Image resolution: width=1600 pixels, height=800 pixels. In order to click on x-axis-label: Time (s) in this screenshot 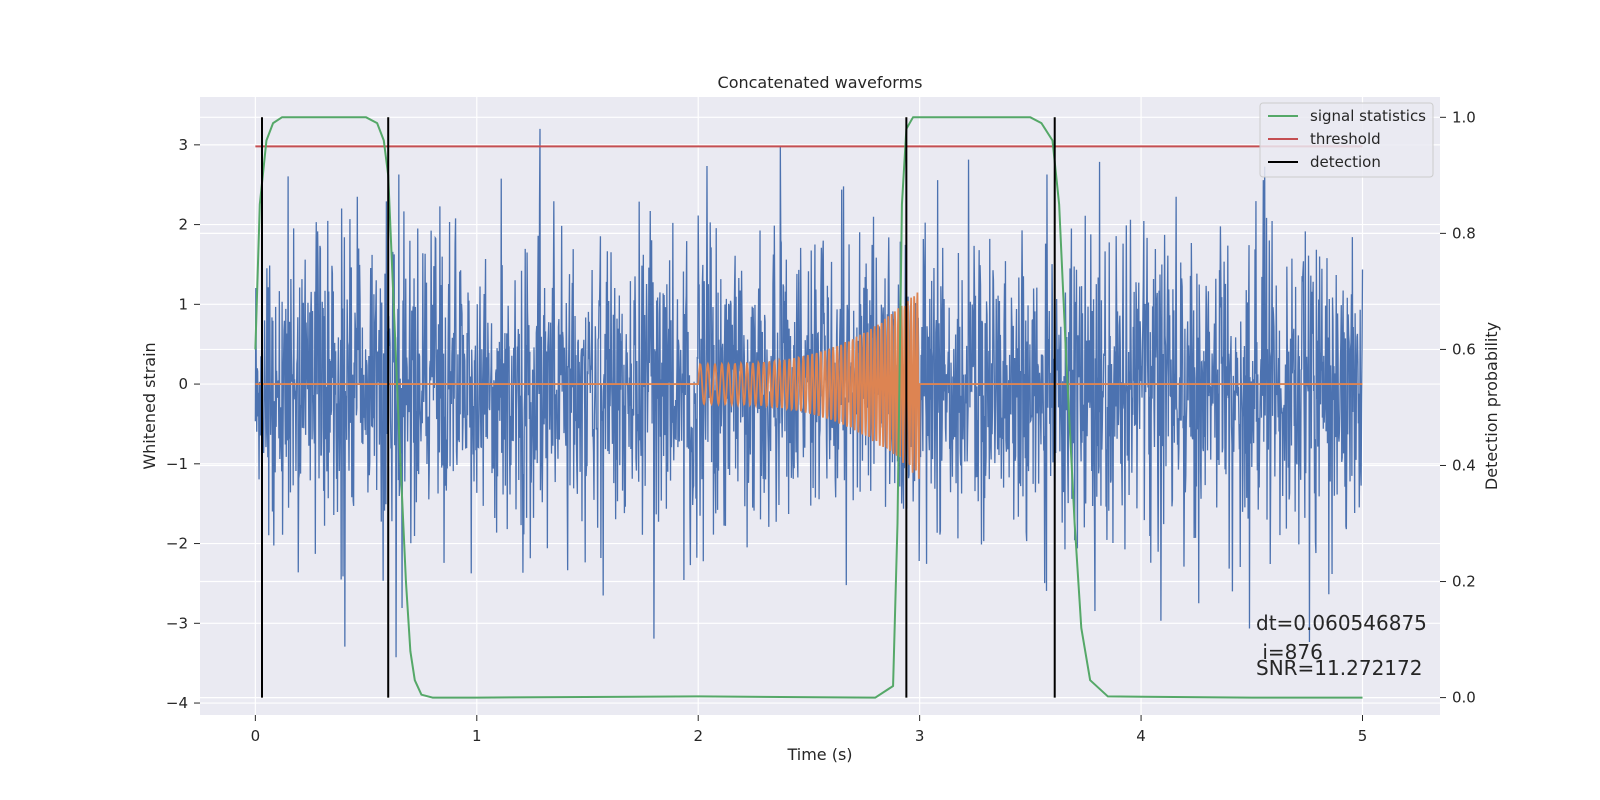, I will do `click(819, 754)`.